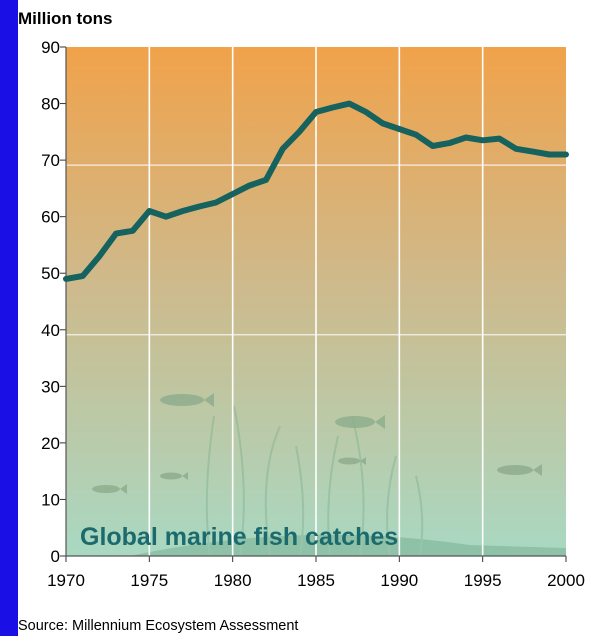  I want to click on x-tick-label: 1995, so click(483, 580).